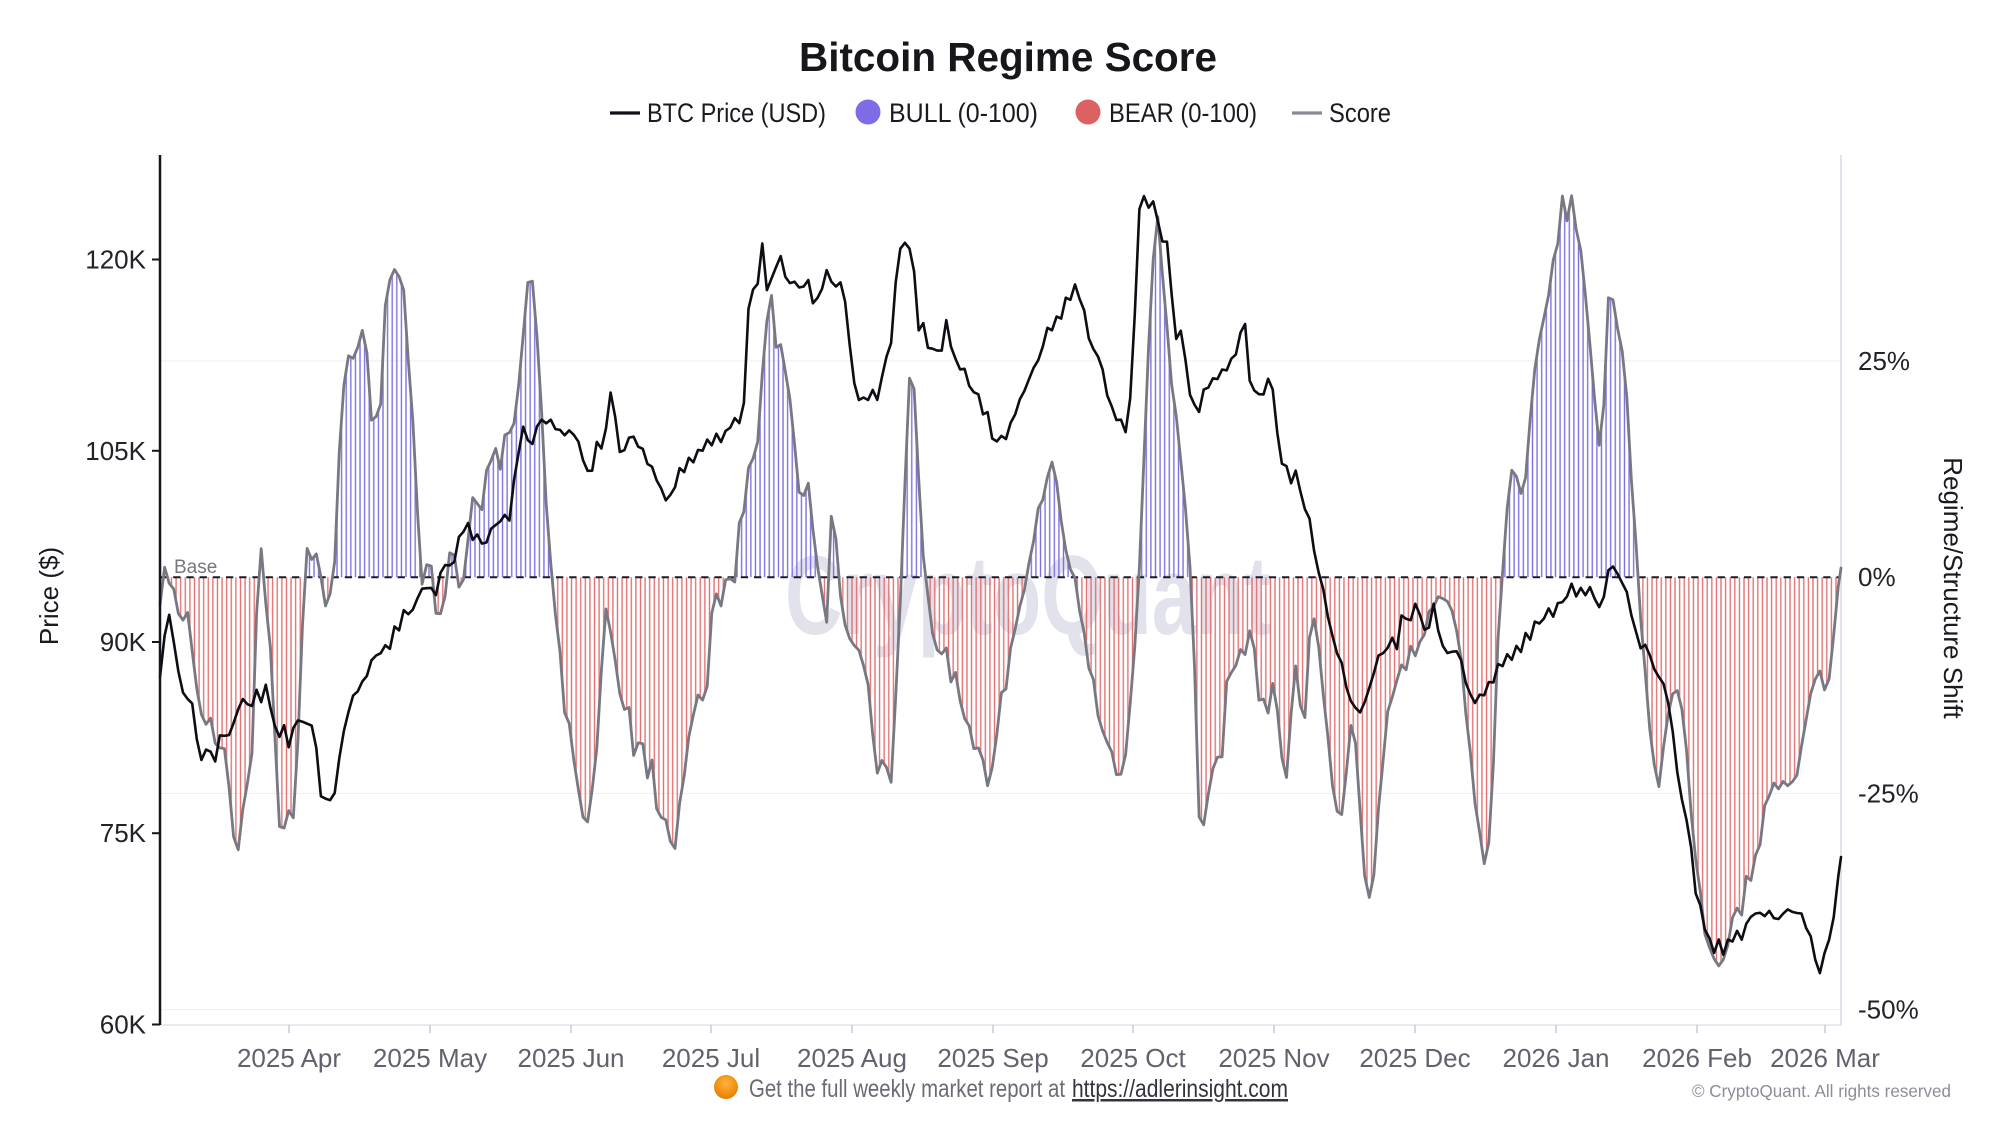  I want to click on svg-text: 2025 Apr, so click(289, 1058).